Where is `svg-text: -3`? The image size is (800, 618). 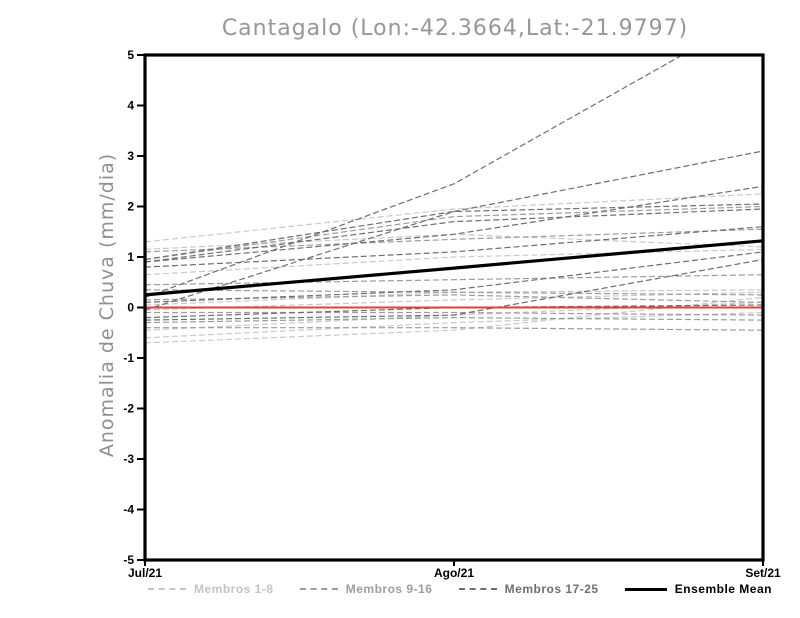 svg-text: -3 is located at coordinates (128, 459).